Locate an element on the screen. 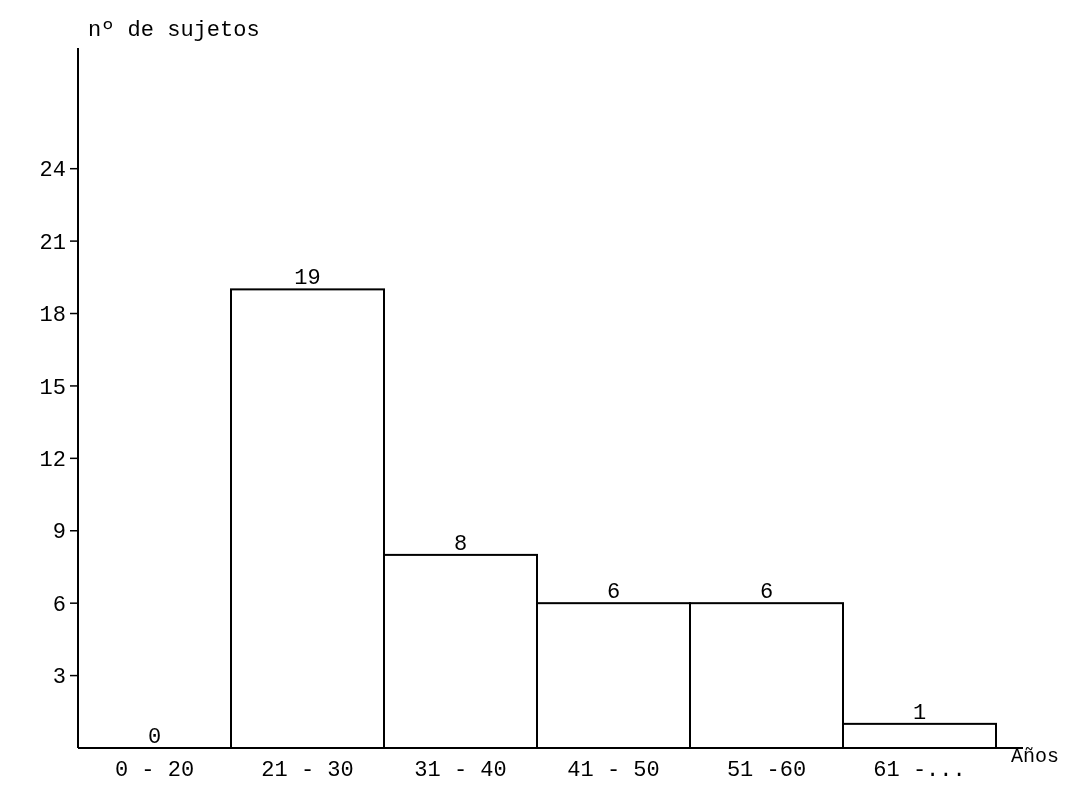  y-tick-label: 3 is located at coordinates (59, 678).